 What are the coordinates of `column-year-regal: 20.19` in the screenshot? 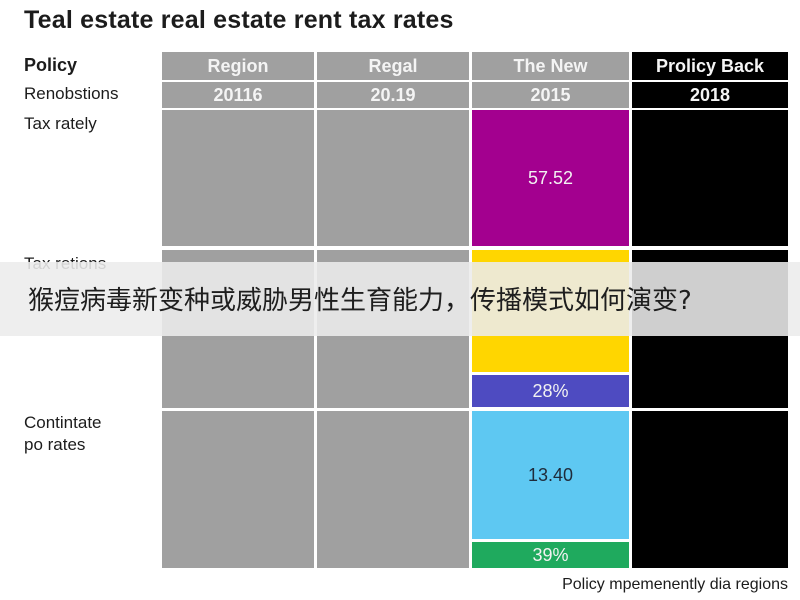 It's located at (393, 95).